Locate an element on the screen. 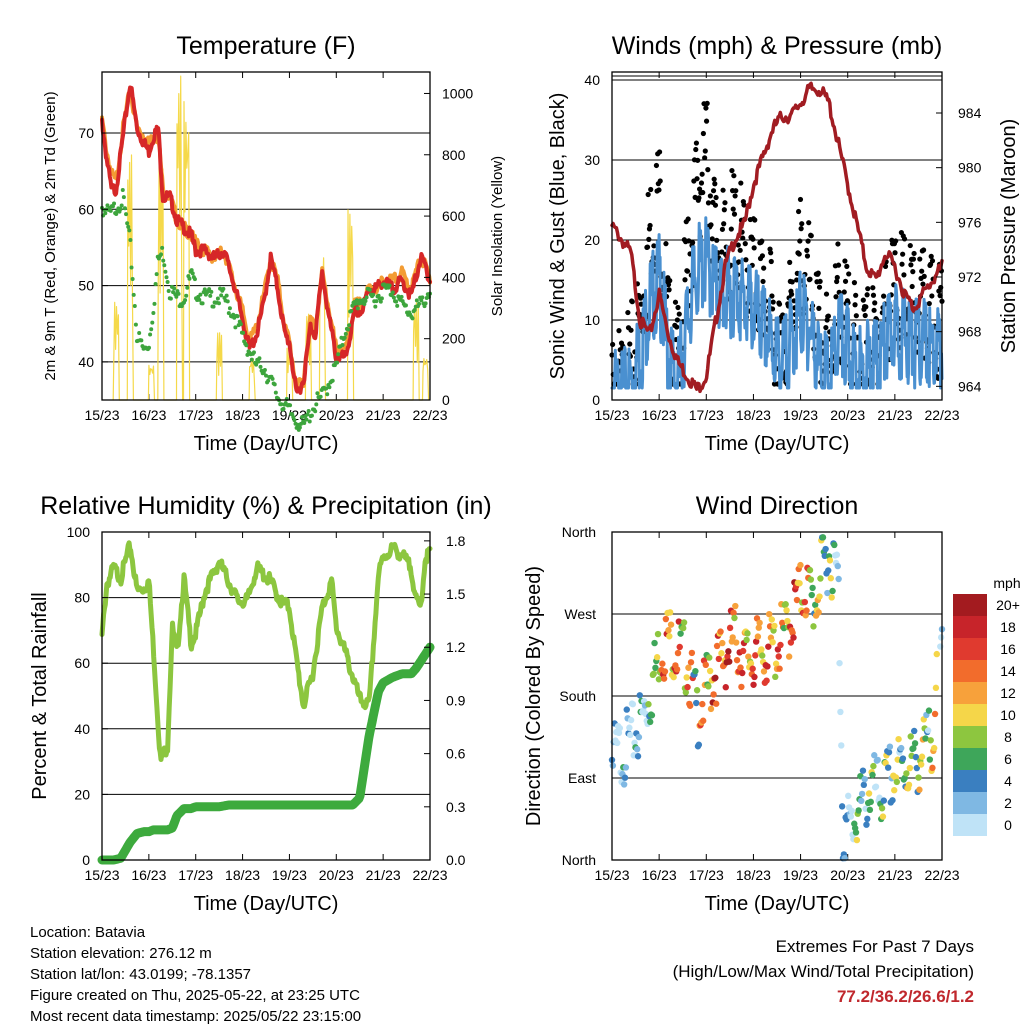 This screenshot has width=1024, height=1027. rh-ytick-right-label: 0.0 is located at coordinates (456, 860).